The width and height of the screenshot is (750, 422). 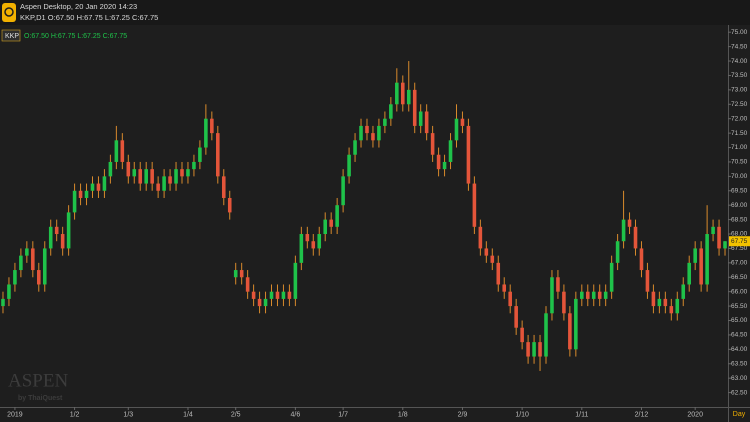 I want to click on last-price-label: 67.75, so click(x=739, y=241).